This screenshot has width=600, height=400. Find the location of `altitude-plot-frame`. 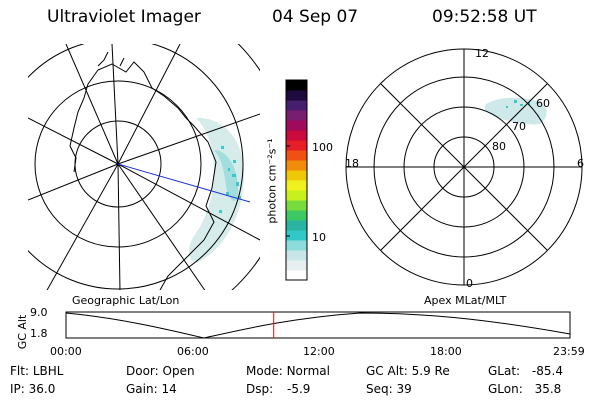

altitude-plot-frame is located at coordinates (318, 325).